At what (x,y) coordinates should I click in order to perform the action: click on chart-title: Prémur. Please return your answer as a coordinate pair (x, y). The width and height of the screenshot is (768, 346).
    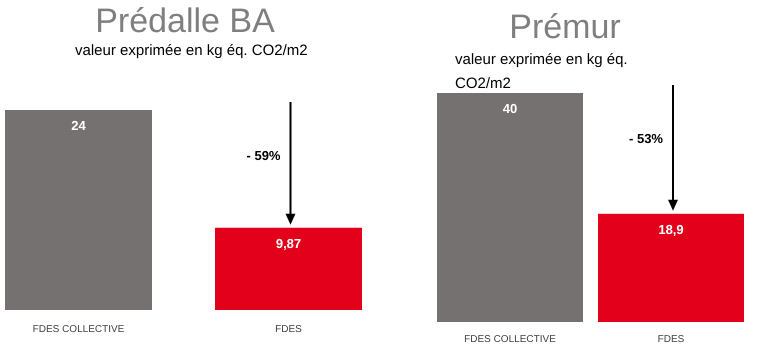
    Looking at the image, I should click on (565, 27).